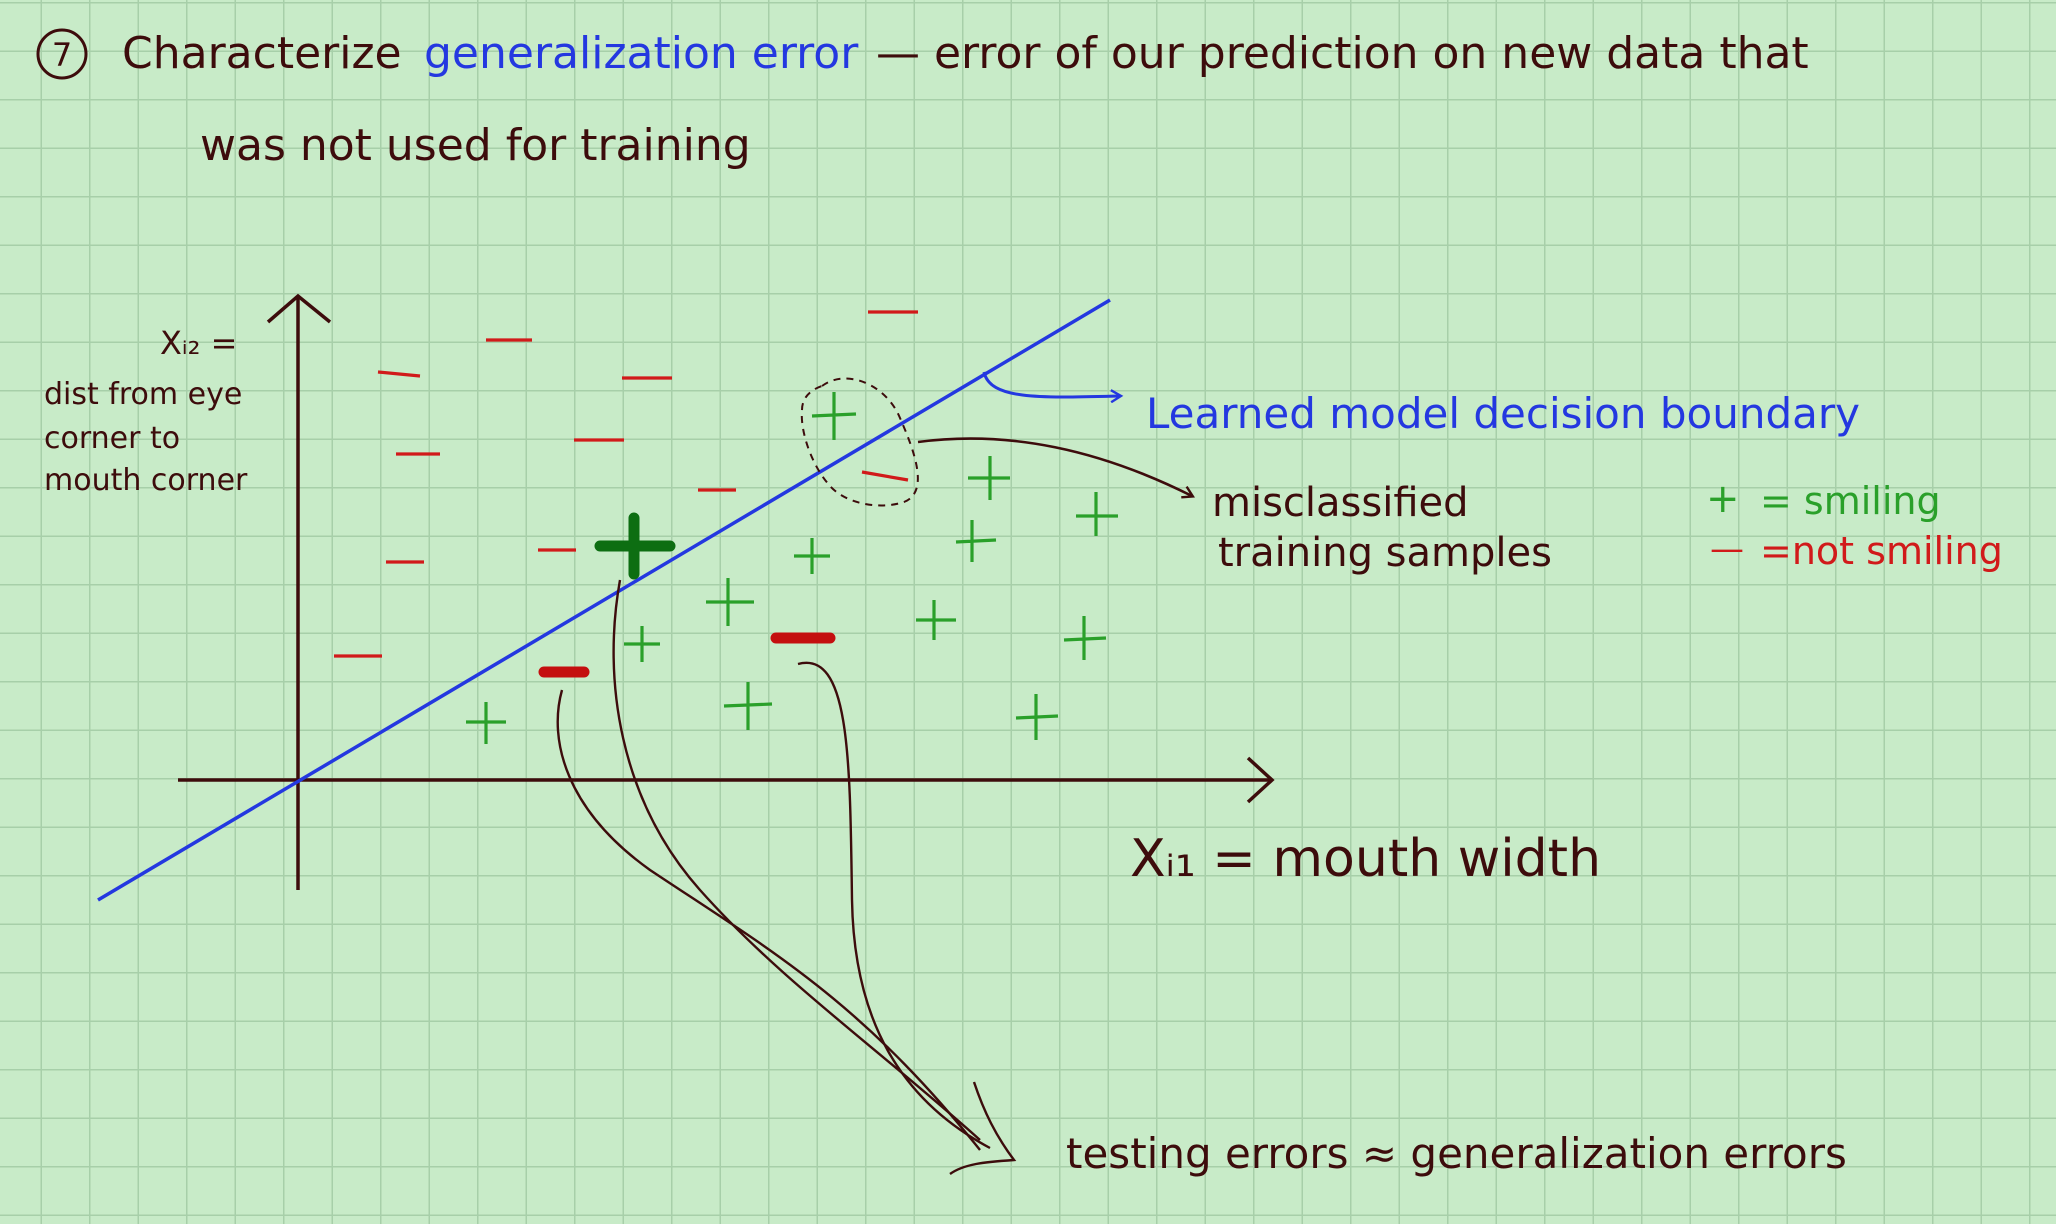 This screenshot has height=1224, width=2056. I want to click on heading-term: generalization error, so click(641, 53).